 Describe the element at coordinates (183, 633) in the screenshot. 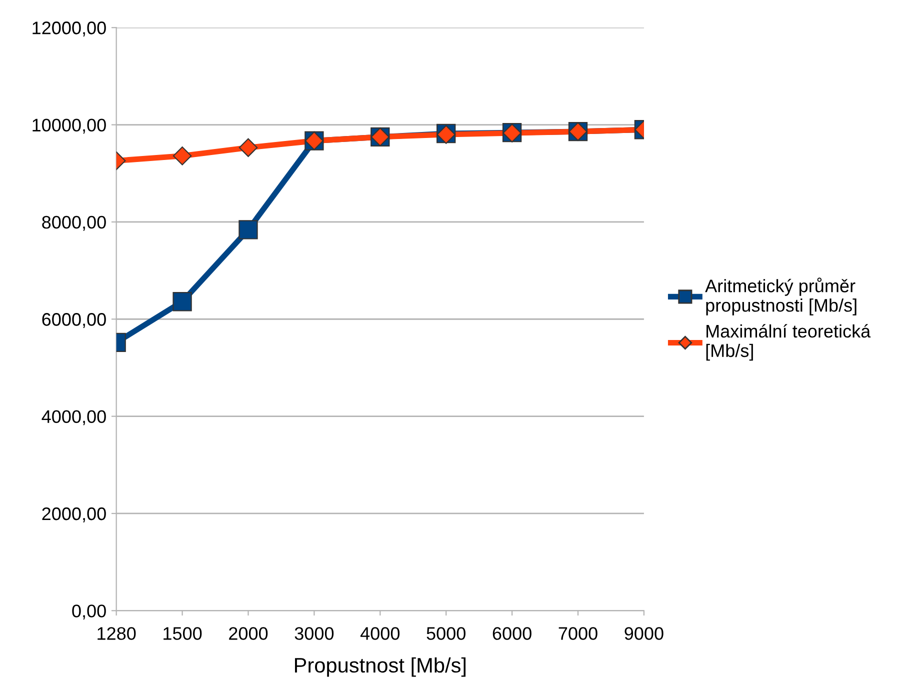

I see `x-tick-label: 1500` at that location.